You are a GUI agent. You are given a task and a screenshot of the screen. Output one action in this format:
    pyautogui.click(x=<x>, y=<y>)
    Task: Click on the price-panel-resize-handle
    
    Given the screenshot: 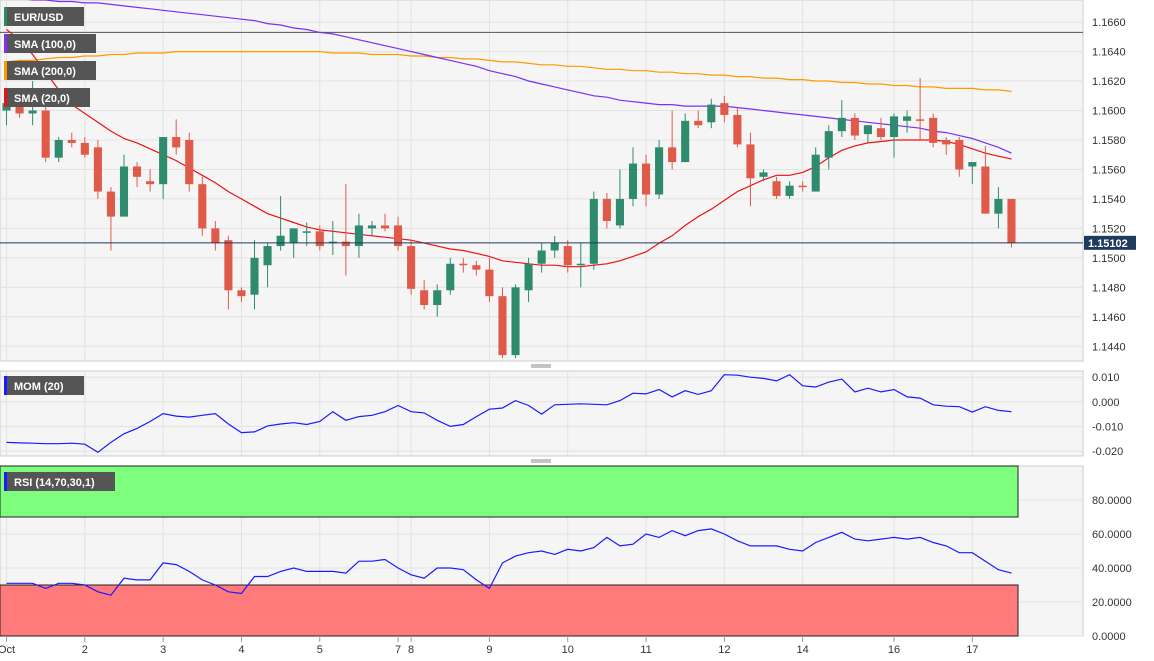 What is the action you would take?
    pyautogui.click(x=541, y=366)
    